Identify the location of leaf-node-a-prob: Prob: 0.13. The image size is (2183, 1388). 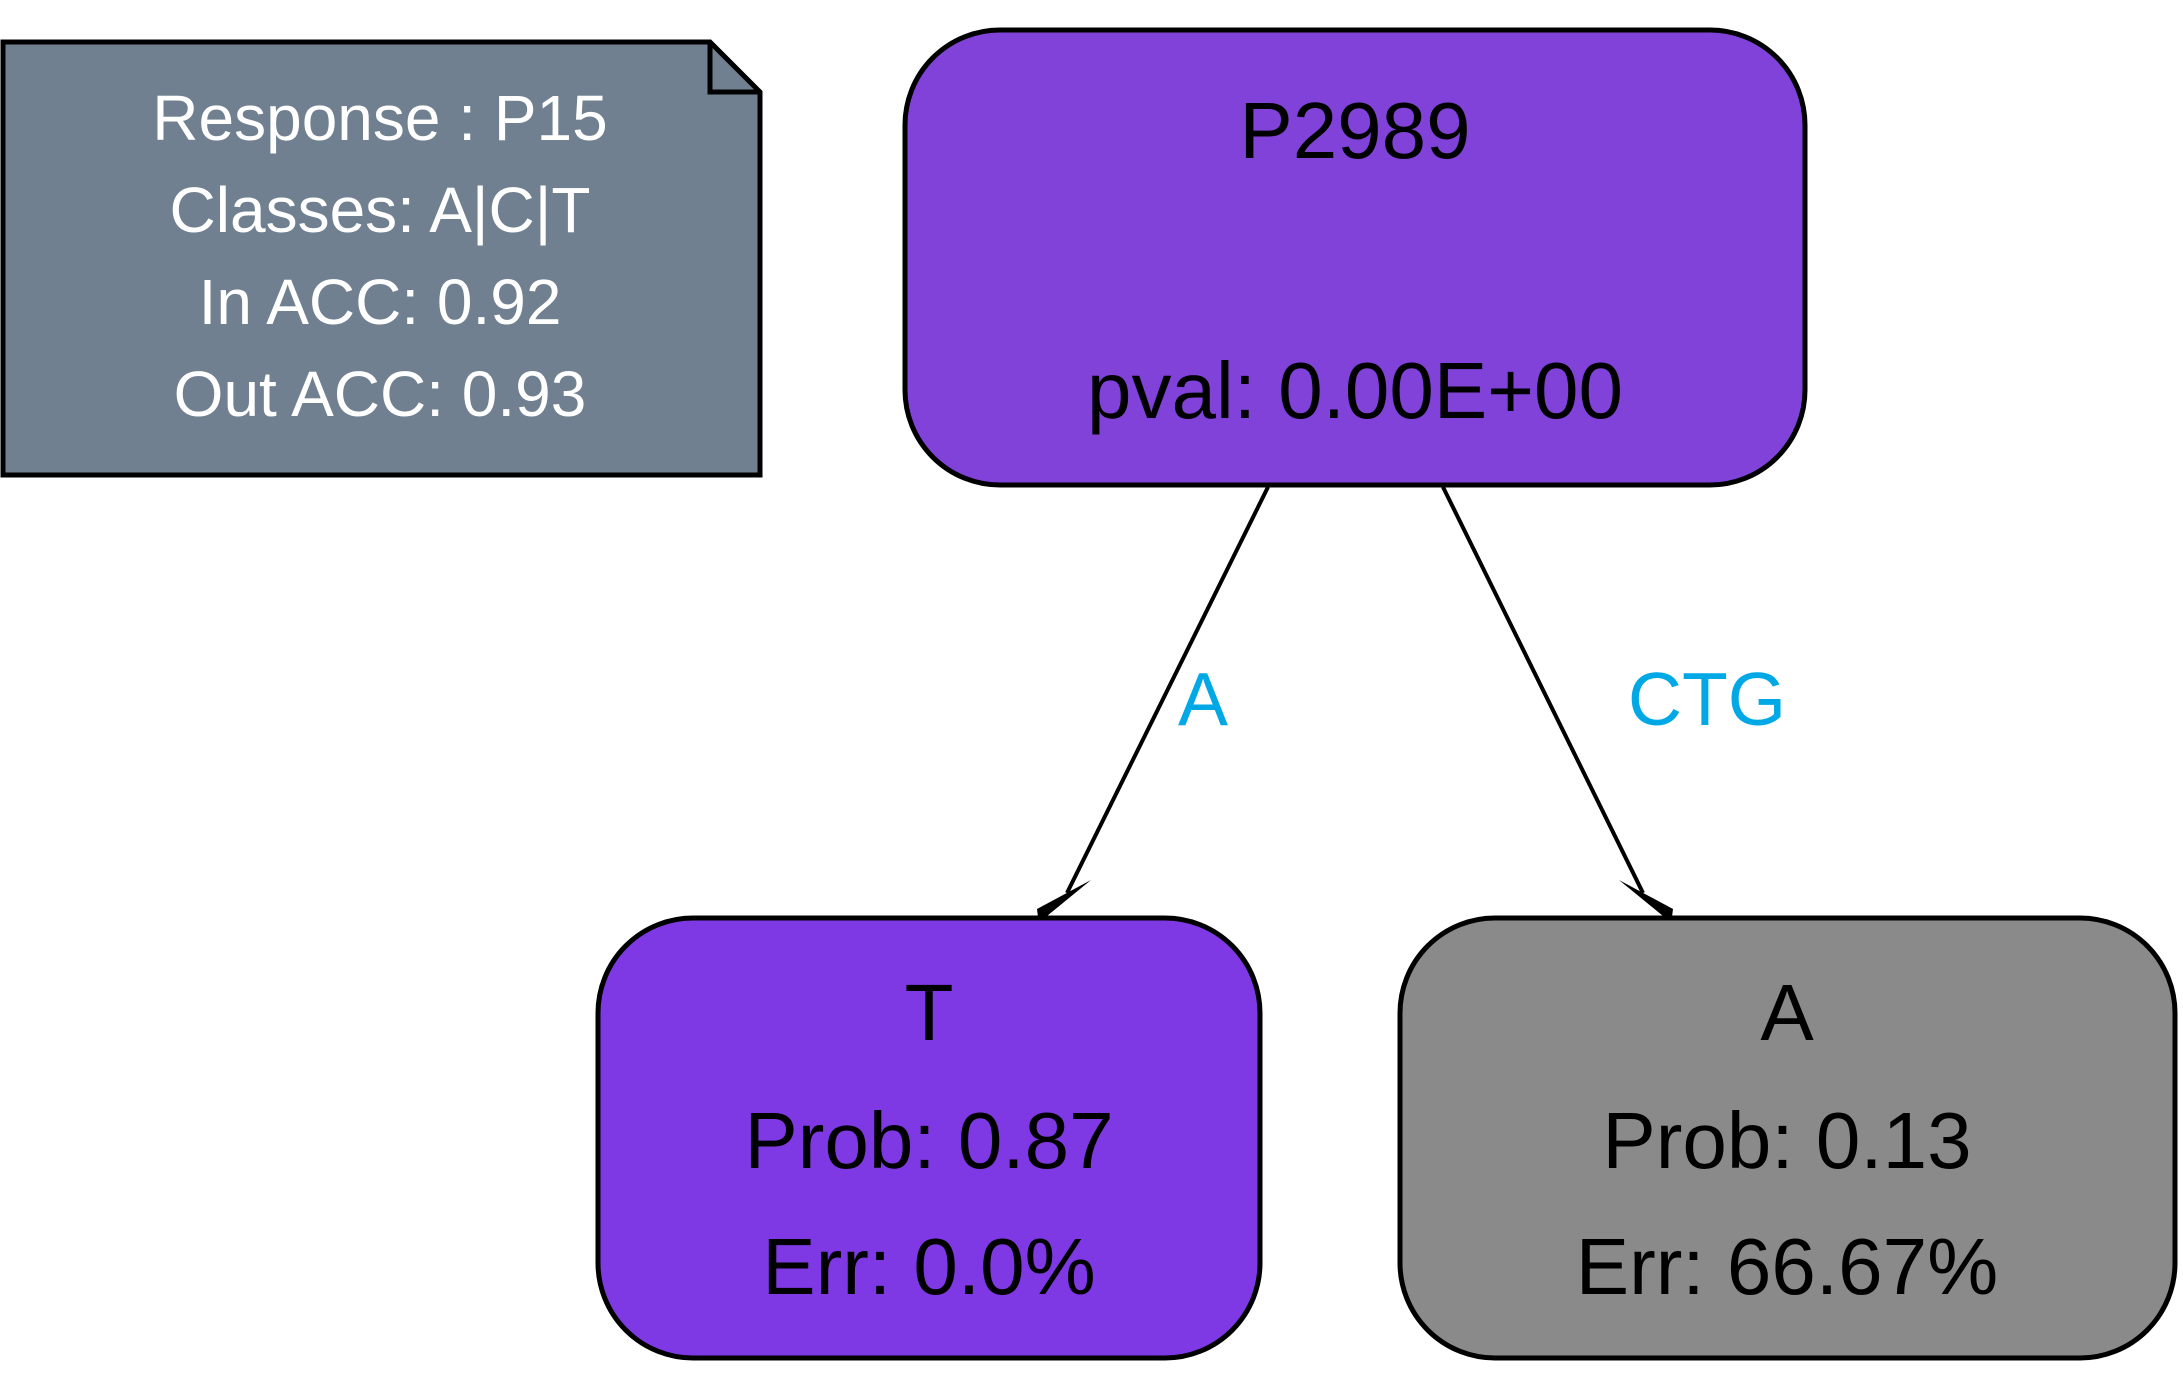
(1786, 1140).